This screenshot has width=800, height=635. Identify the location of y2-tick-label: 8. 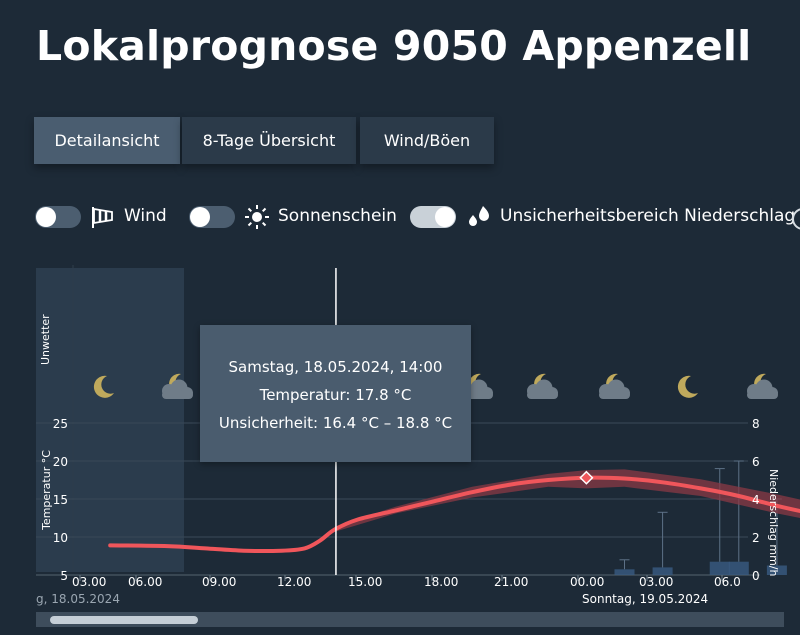
(756, 424).